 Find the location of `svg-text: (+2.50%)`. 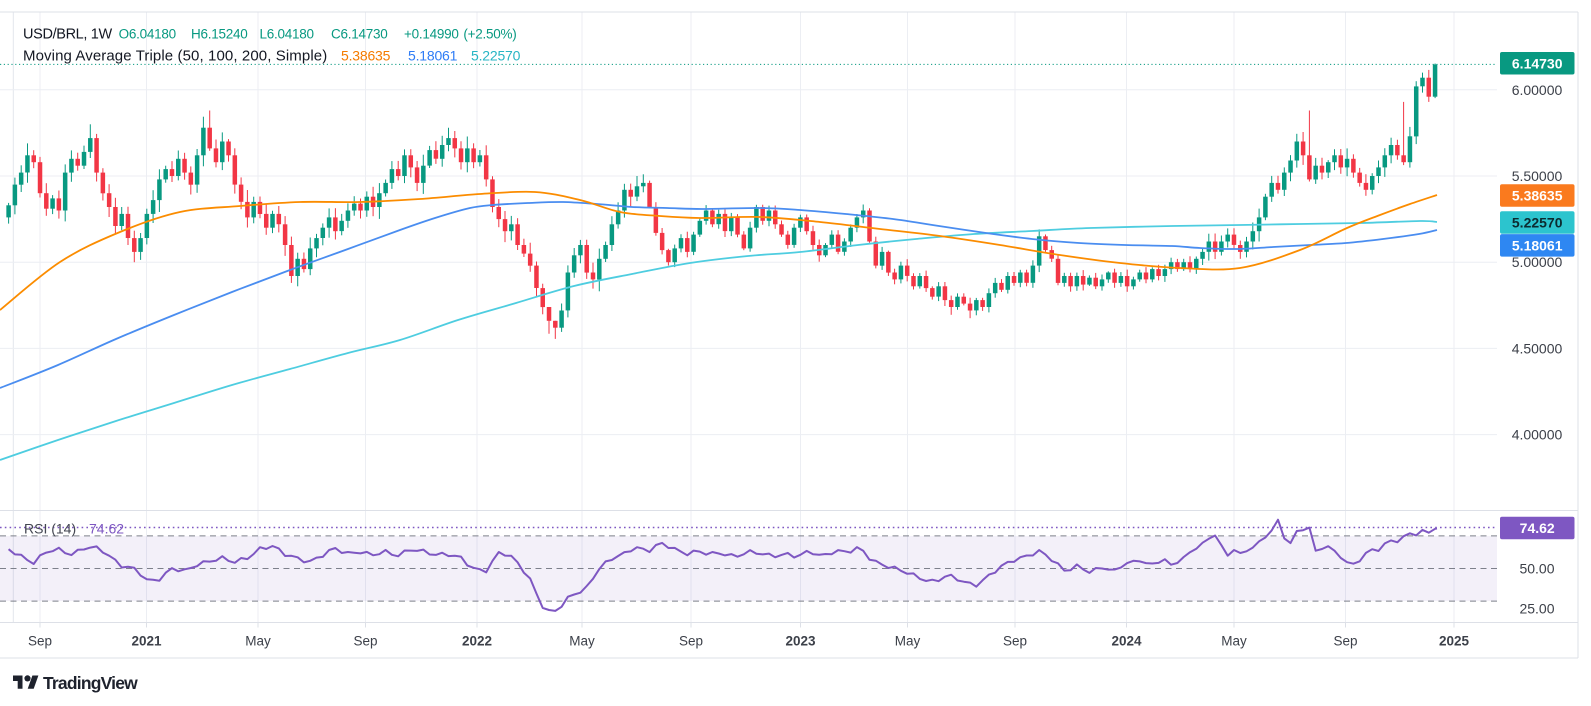

svg-text: (+2.50%) is located at coordinates (489, 34).